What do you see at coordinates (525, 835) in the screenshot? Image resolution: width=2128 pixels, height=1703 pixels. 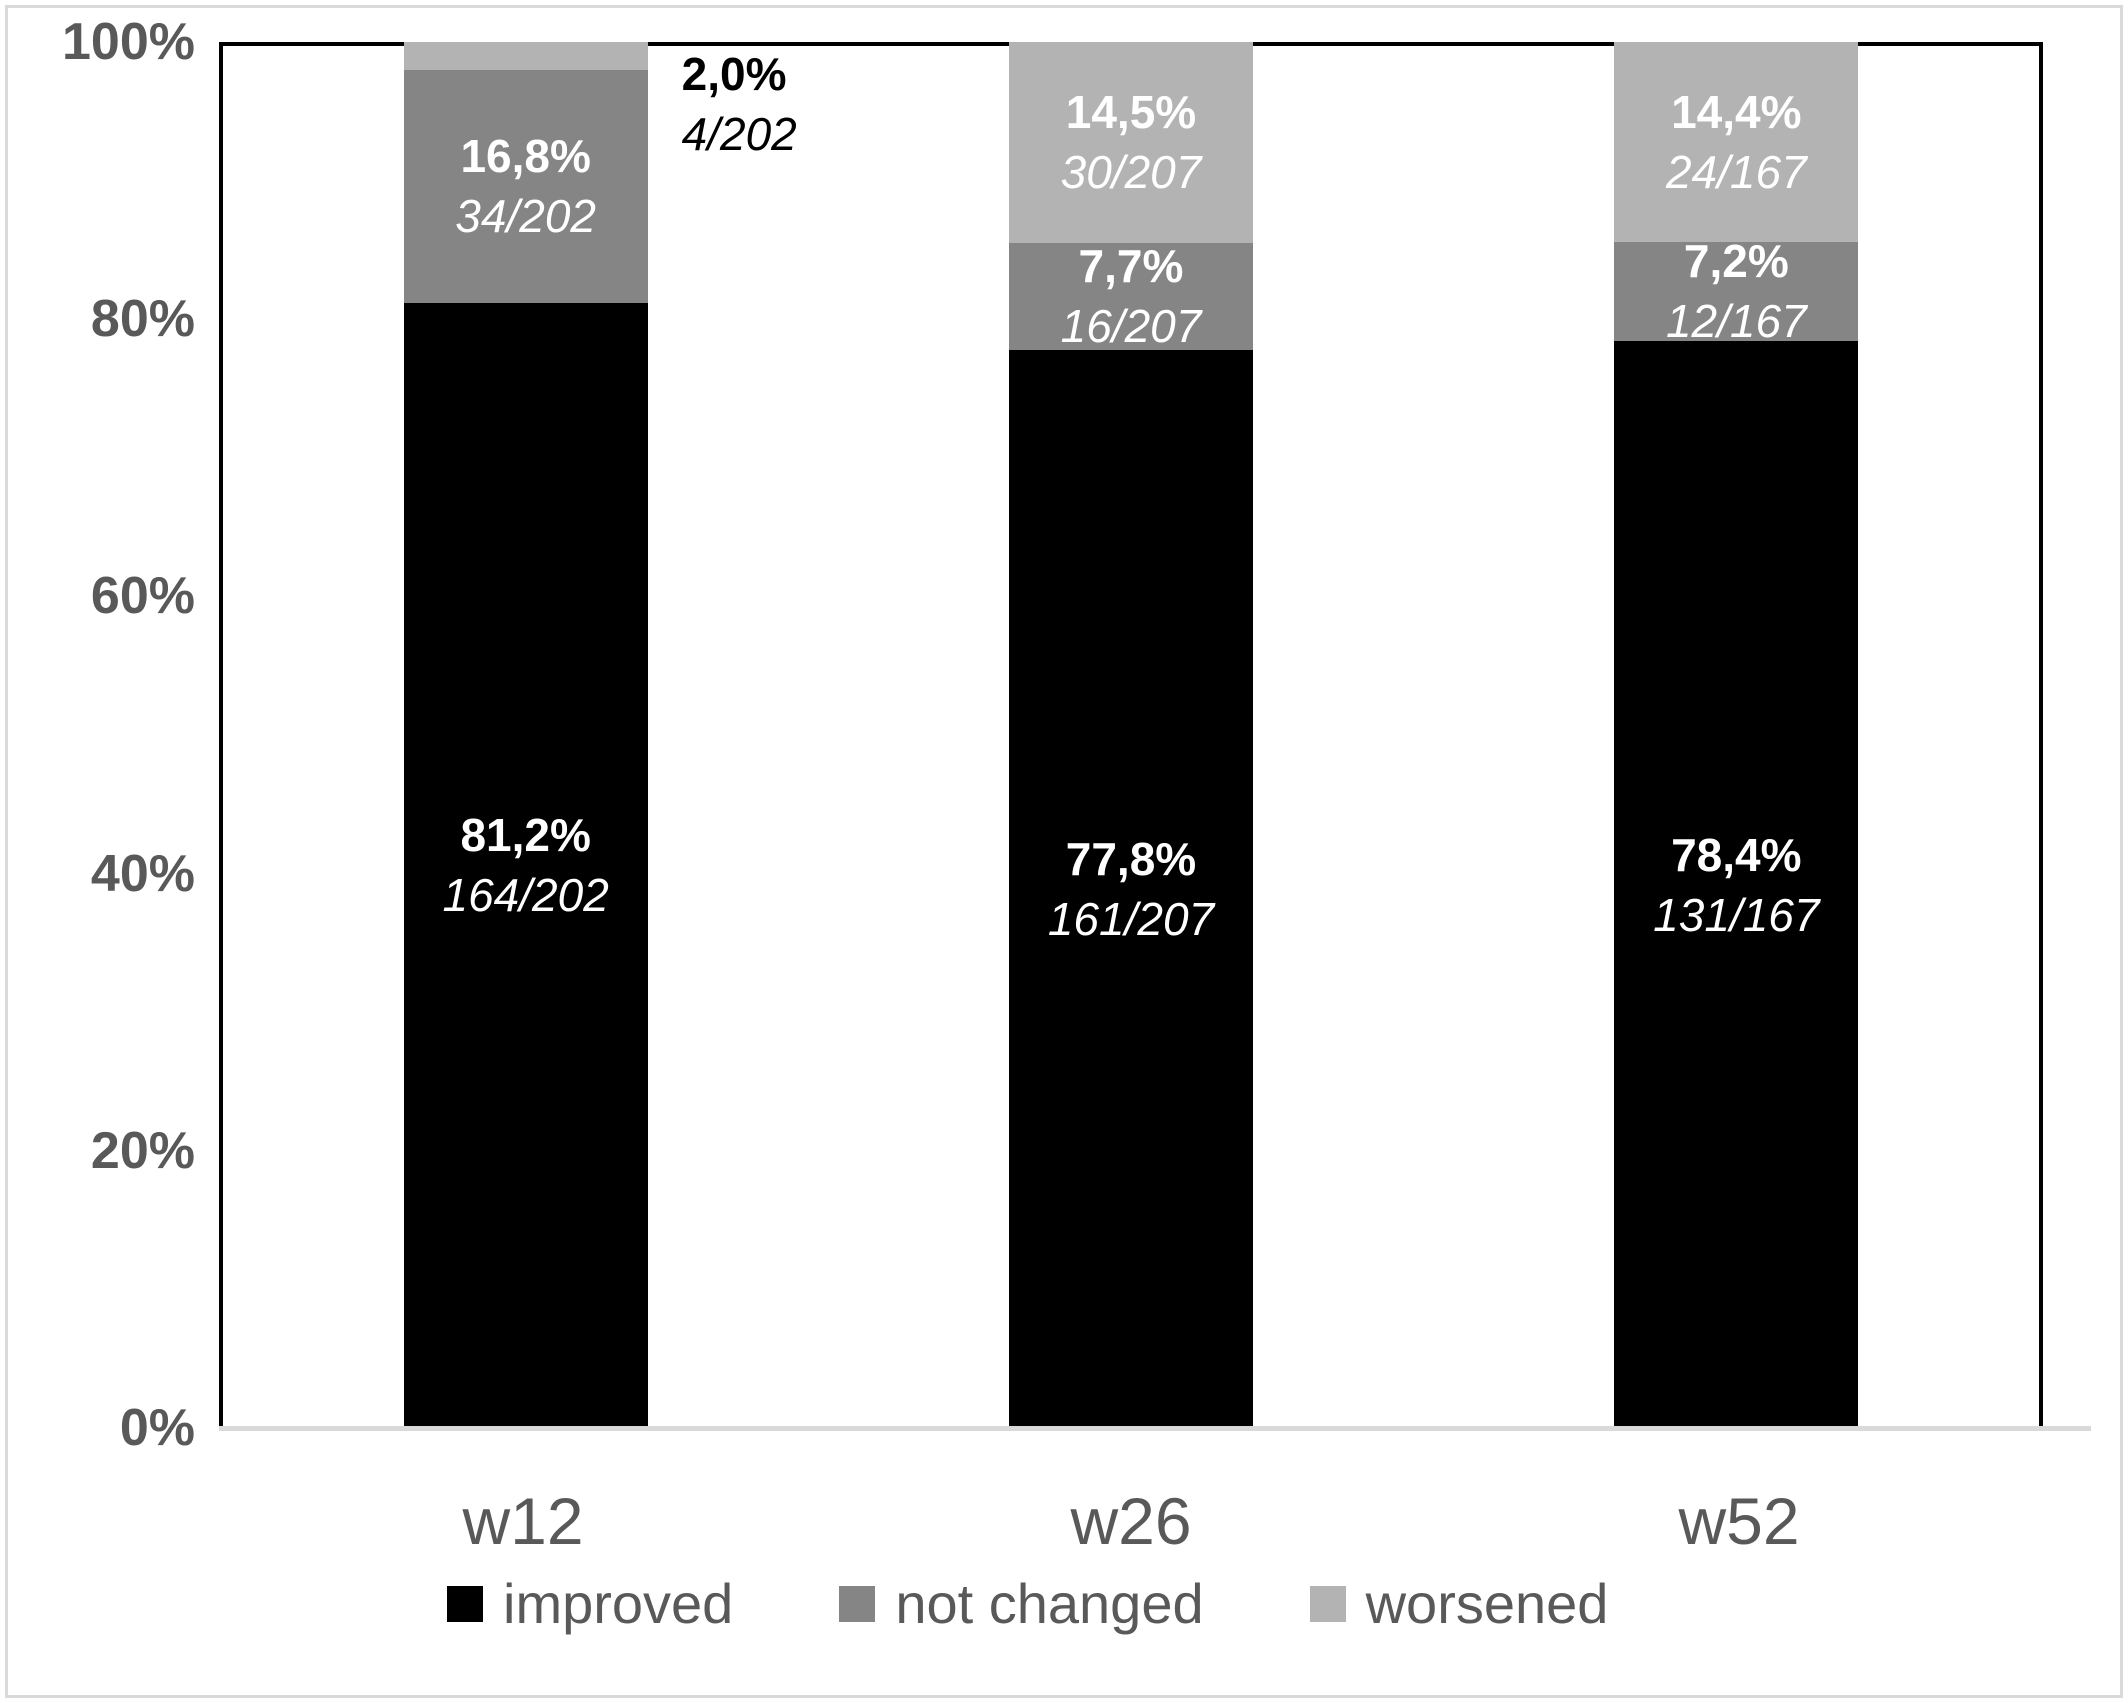 I see `data-label-percent: 81,2%` at bounding box center [525, 835].